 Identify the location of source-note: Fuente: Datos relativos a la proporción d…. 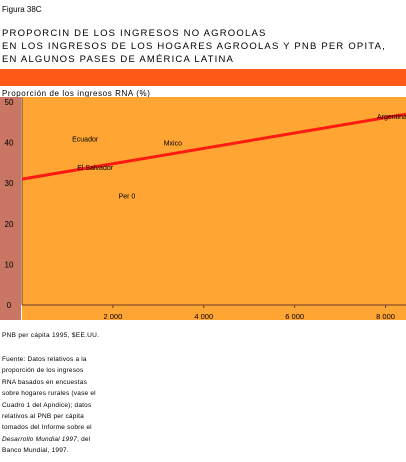
(77, 405).